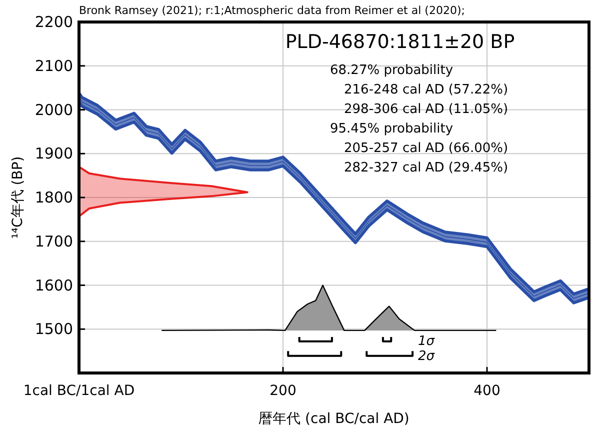  I want to click on line-series, so click(163, 192).